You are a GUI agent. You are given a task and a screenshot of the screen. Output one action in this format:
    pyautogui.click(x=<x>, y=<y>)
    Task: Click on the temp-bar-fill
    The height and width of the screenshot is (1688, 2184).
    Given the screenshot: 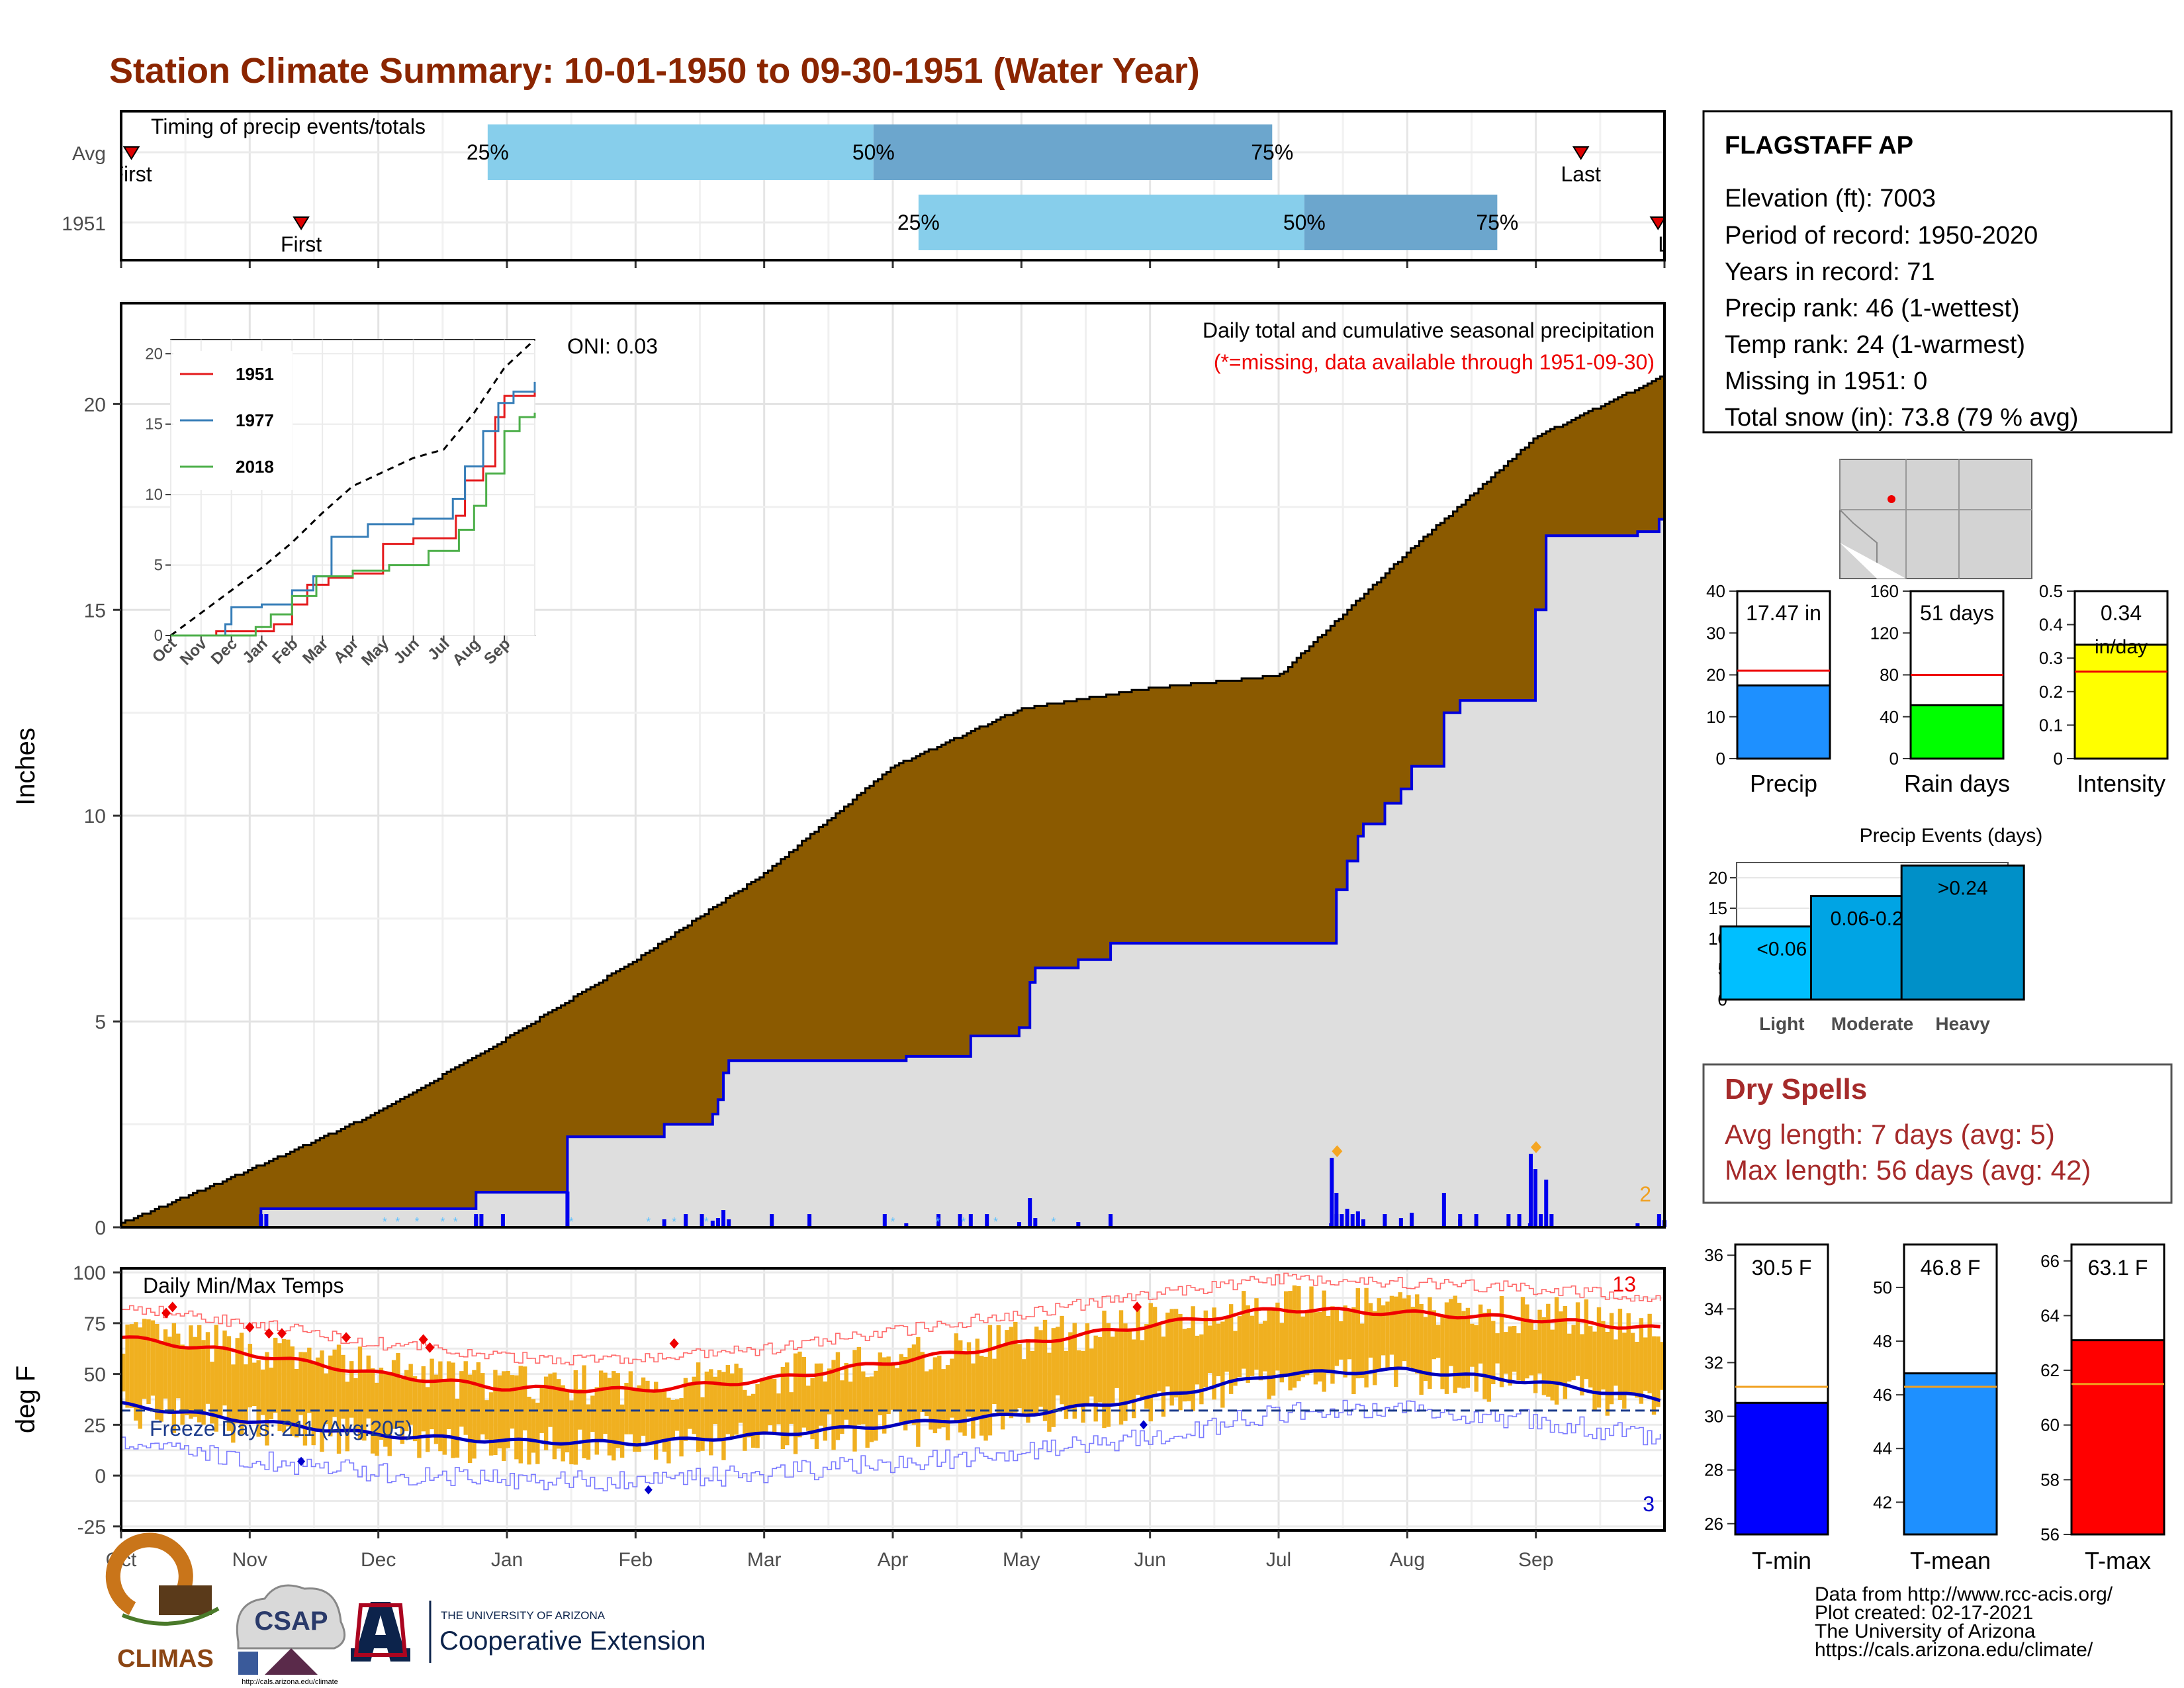 What is the action you would take?
    pyautogui.click(x=1951, y=1454)
    